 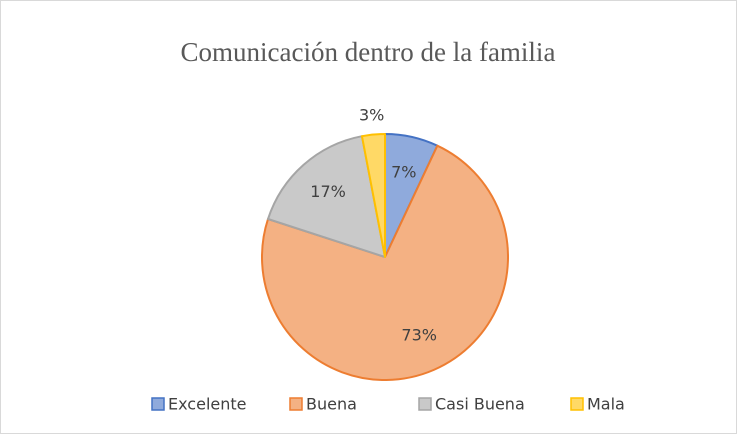 What do you see at coordinates (403, 171) in the screenshot?
I see `data-label: 7%` at bounding box center [403, 171].